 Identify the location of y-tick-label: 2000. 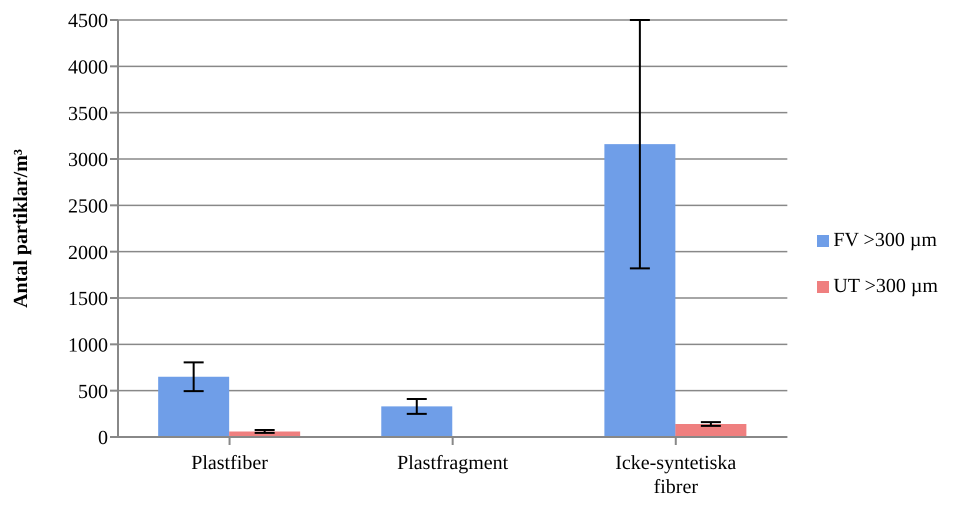
(88, 253).